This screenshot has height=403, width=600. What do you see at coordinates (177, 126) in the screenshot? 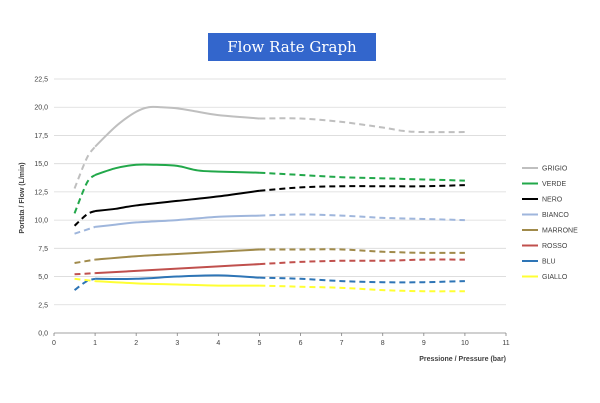
I see `series-line-grigio` at bounding box center [177, 126].